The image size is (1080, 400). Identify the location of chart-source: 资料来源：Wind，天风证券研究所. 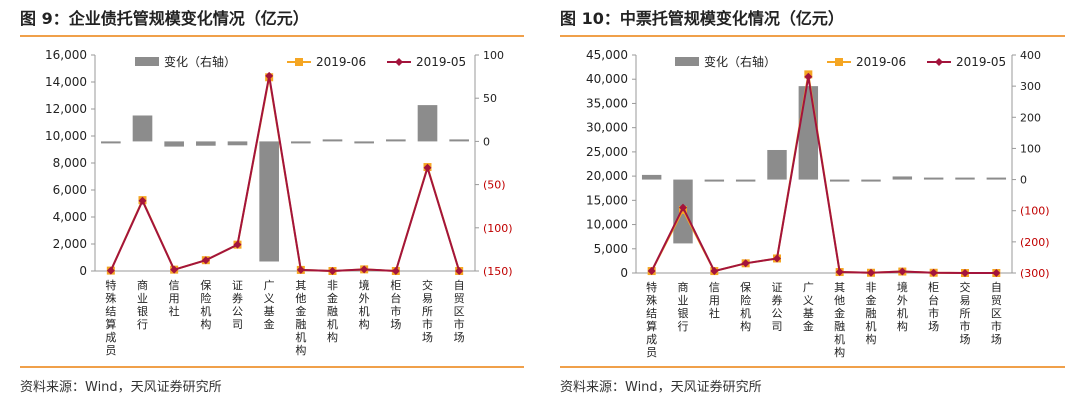
(661, 387).